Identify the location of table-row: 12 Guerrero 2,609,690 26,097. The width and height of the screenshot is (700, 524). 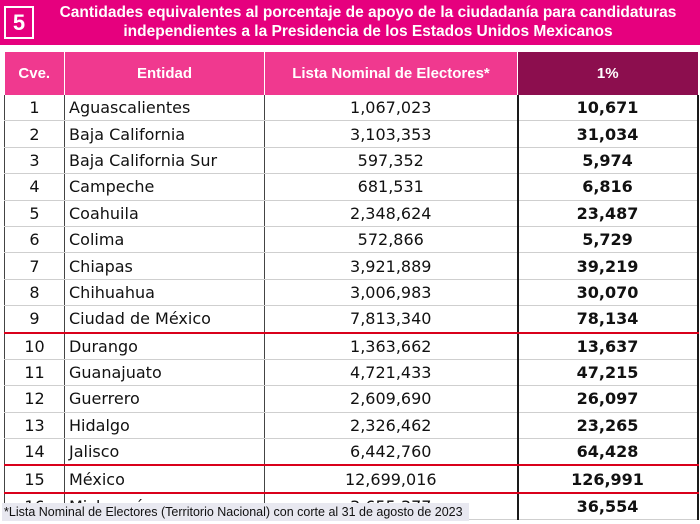
(351, 399).